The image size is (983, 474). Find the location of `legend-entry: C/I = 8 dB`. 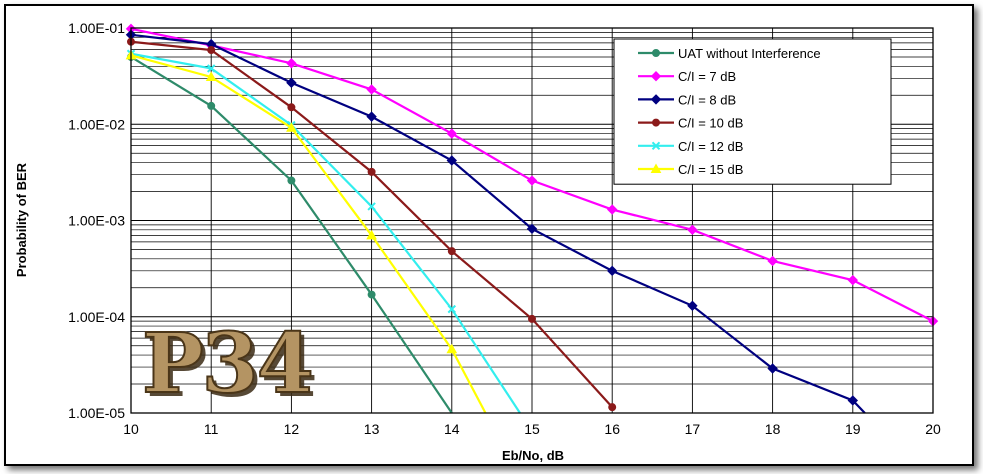

legend-entry: C/I = 8 dB is located at coordinates (707, 99).